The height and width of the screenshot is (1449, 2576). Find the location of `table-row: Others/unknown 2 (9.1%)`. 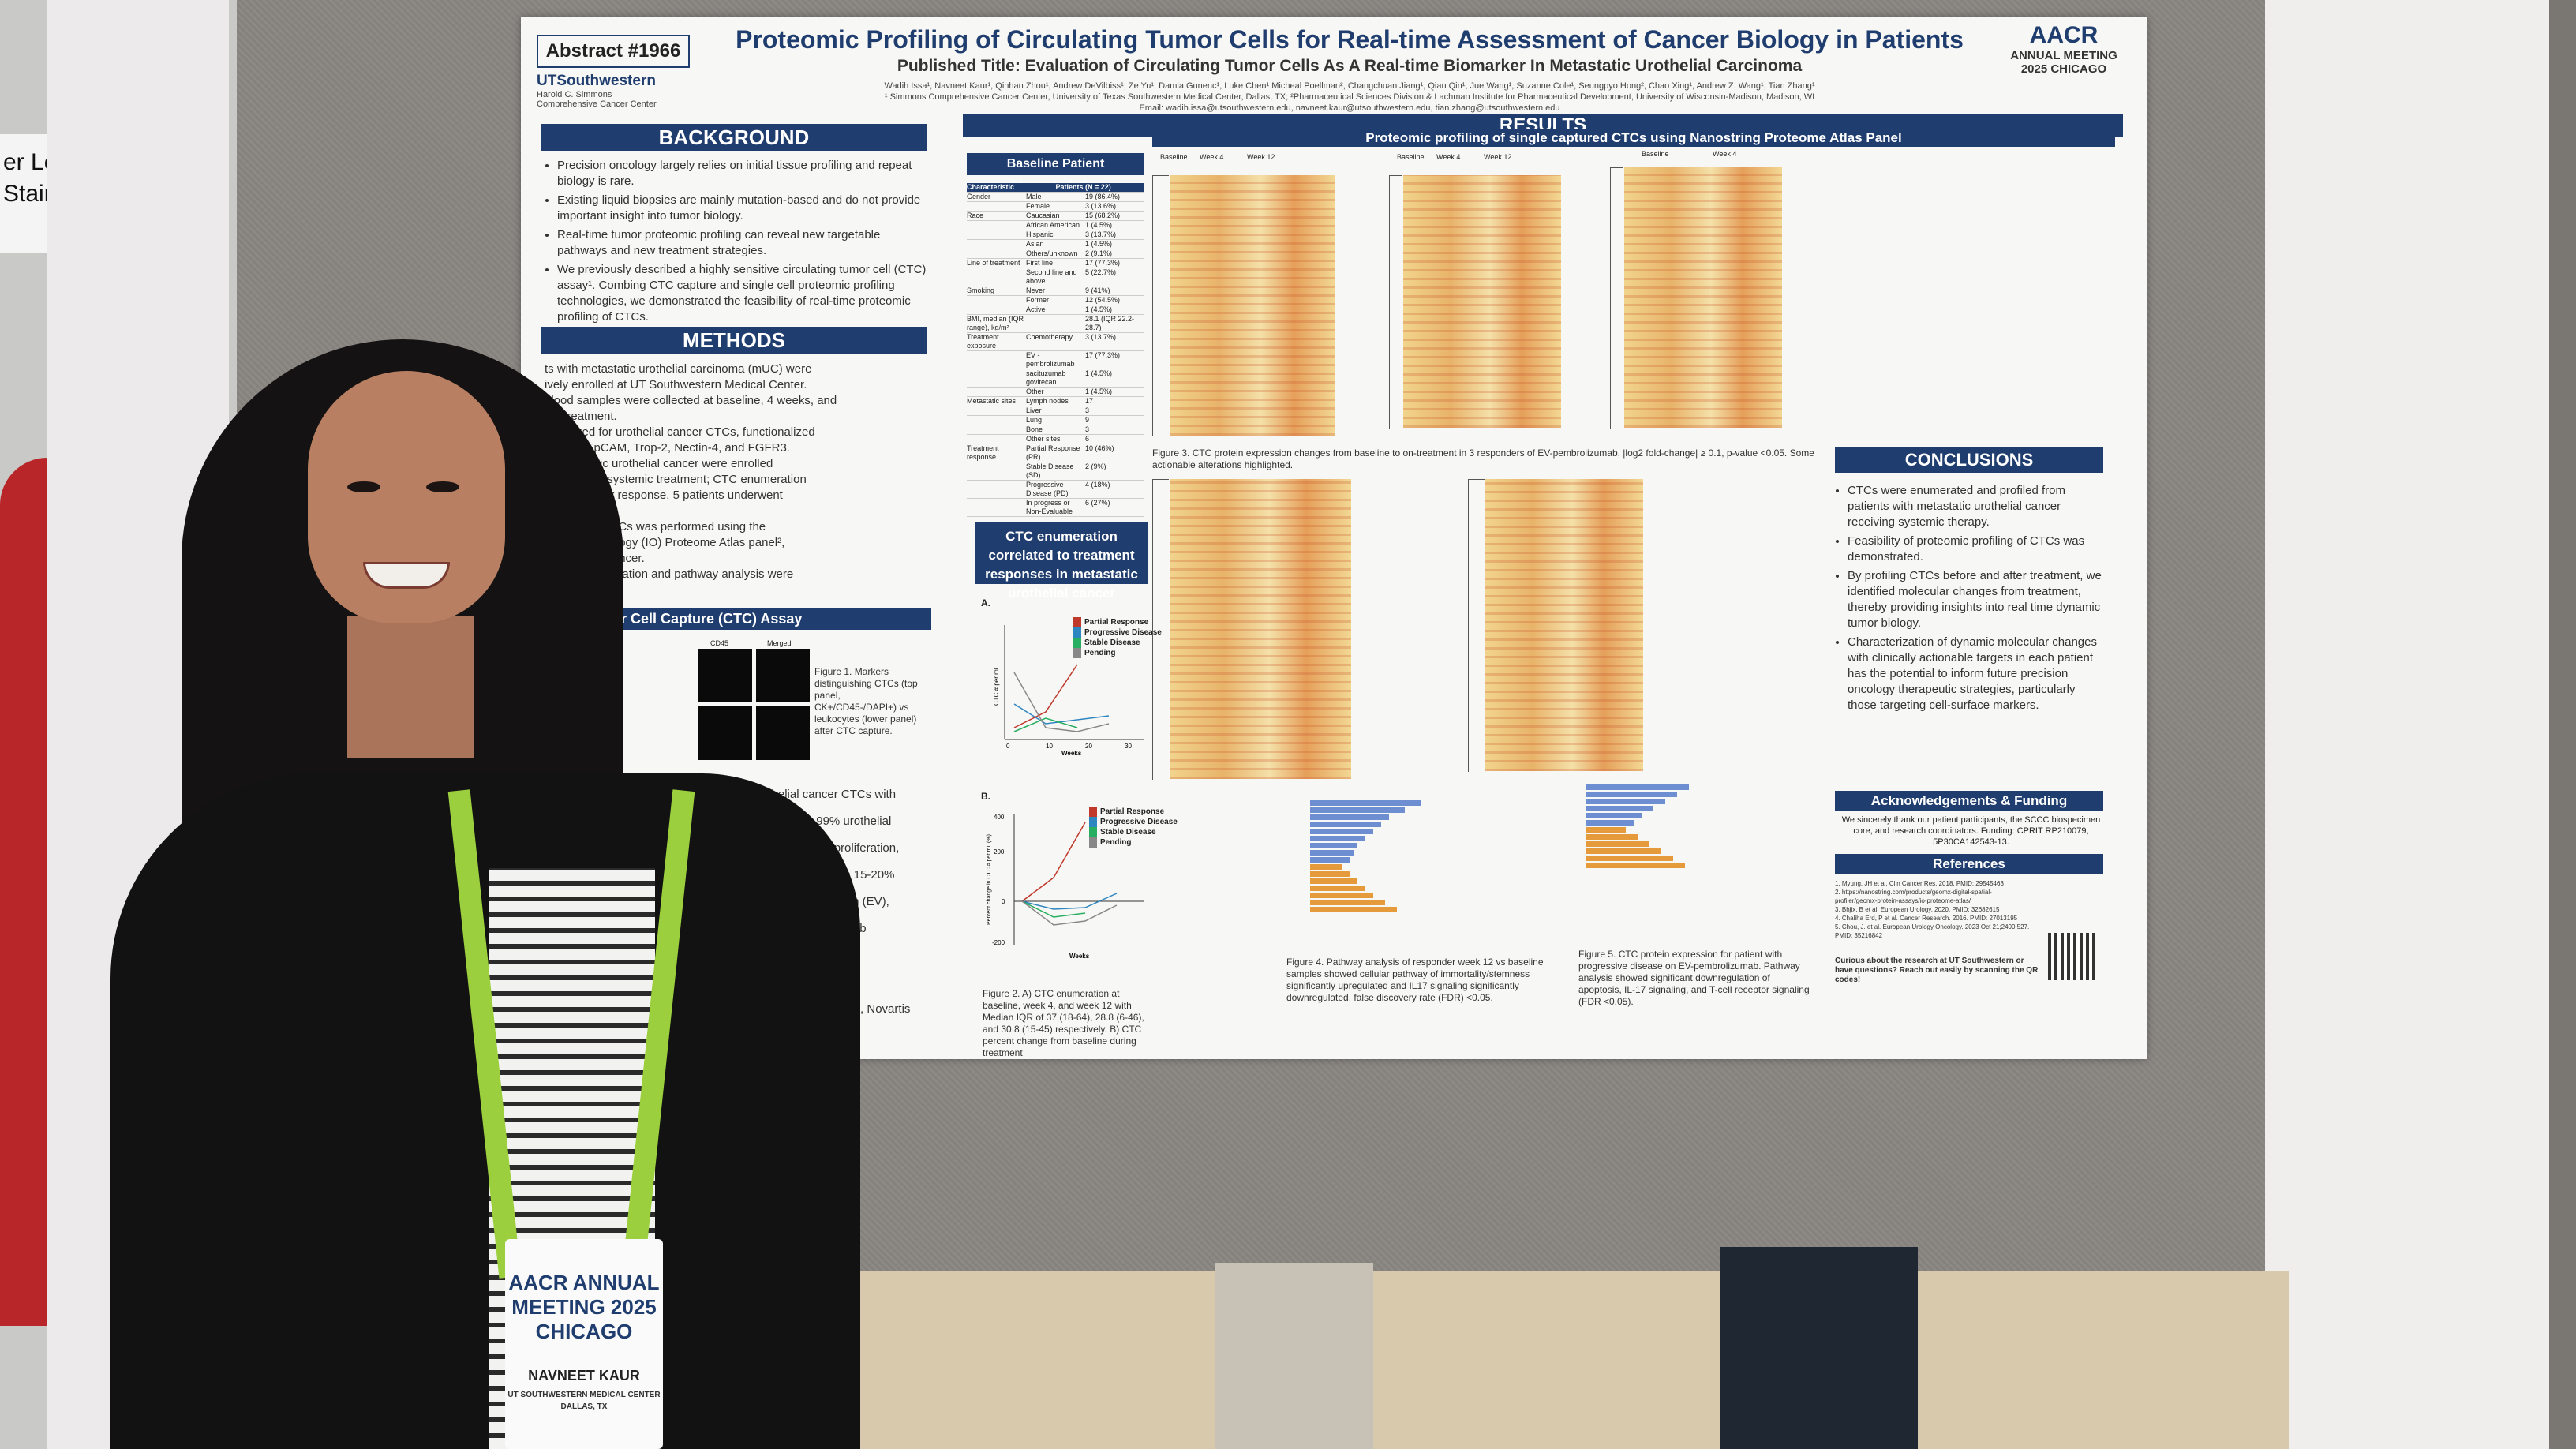

table-row: Others/unknown 2 (9.1%) is located at coordinates (1055, 254).